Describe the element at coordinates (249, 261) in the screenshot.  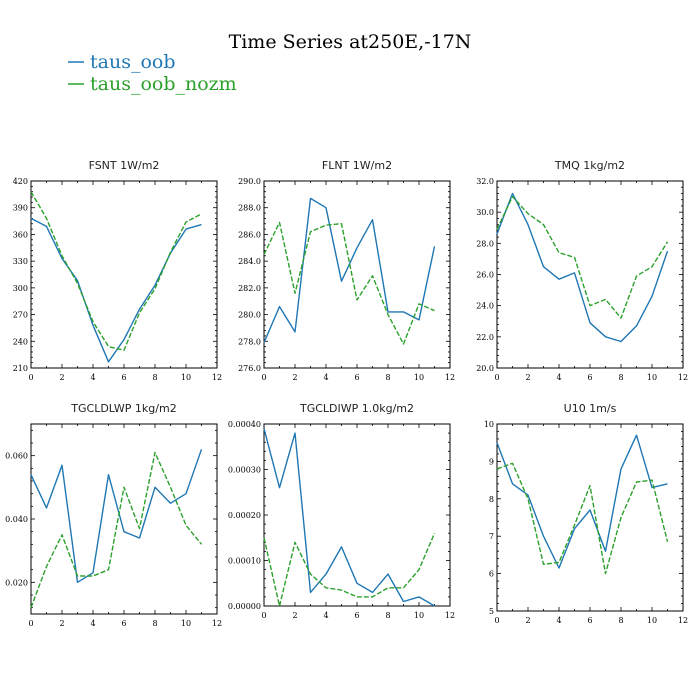
I see `y-tick-label: 284.0` at that location.